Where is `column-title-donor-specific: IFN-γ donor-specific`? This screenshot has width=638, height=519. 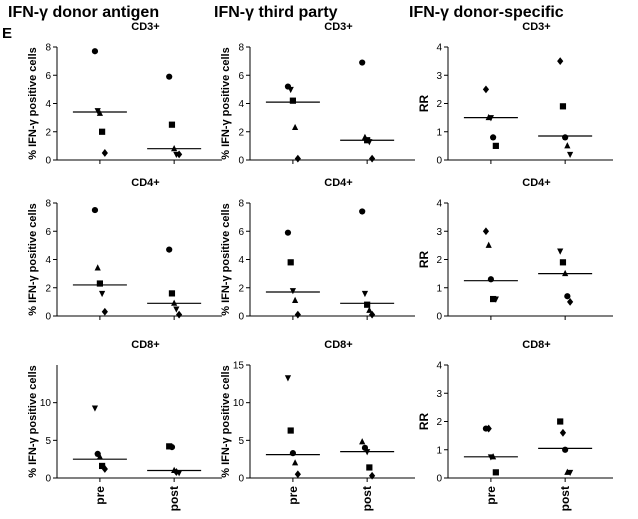 column-title-donor-specific: IFN-γ donor-specific is located at coordinates (486, 12).